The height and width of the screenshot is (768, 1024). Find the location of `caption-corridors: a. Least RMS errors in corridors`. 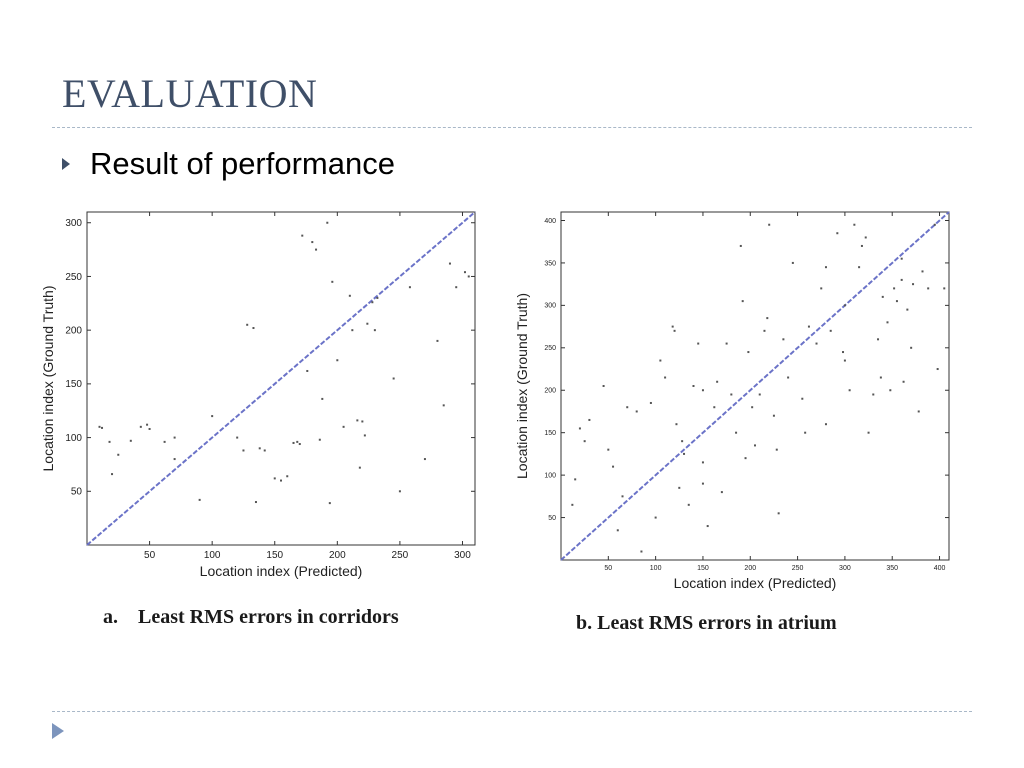

caption-corridors: a. Least RMS errors in corridors is located at coordinates (251, 617).